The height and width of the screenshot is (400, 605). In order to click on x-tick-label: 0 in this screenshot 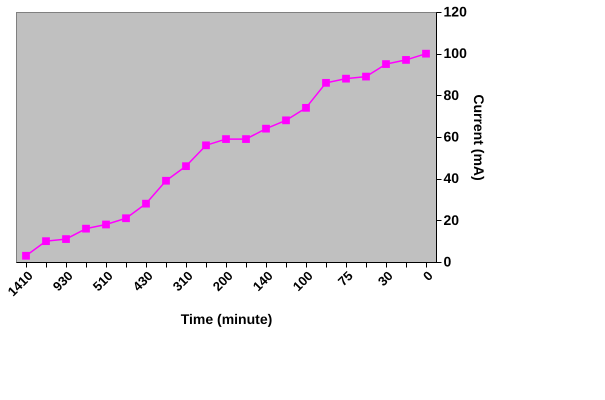, I will do `click(428, 276)`.